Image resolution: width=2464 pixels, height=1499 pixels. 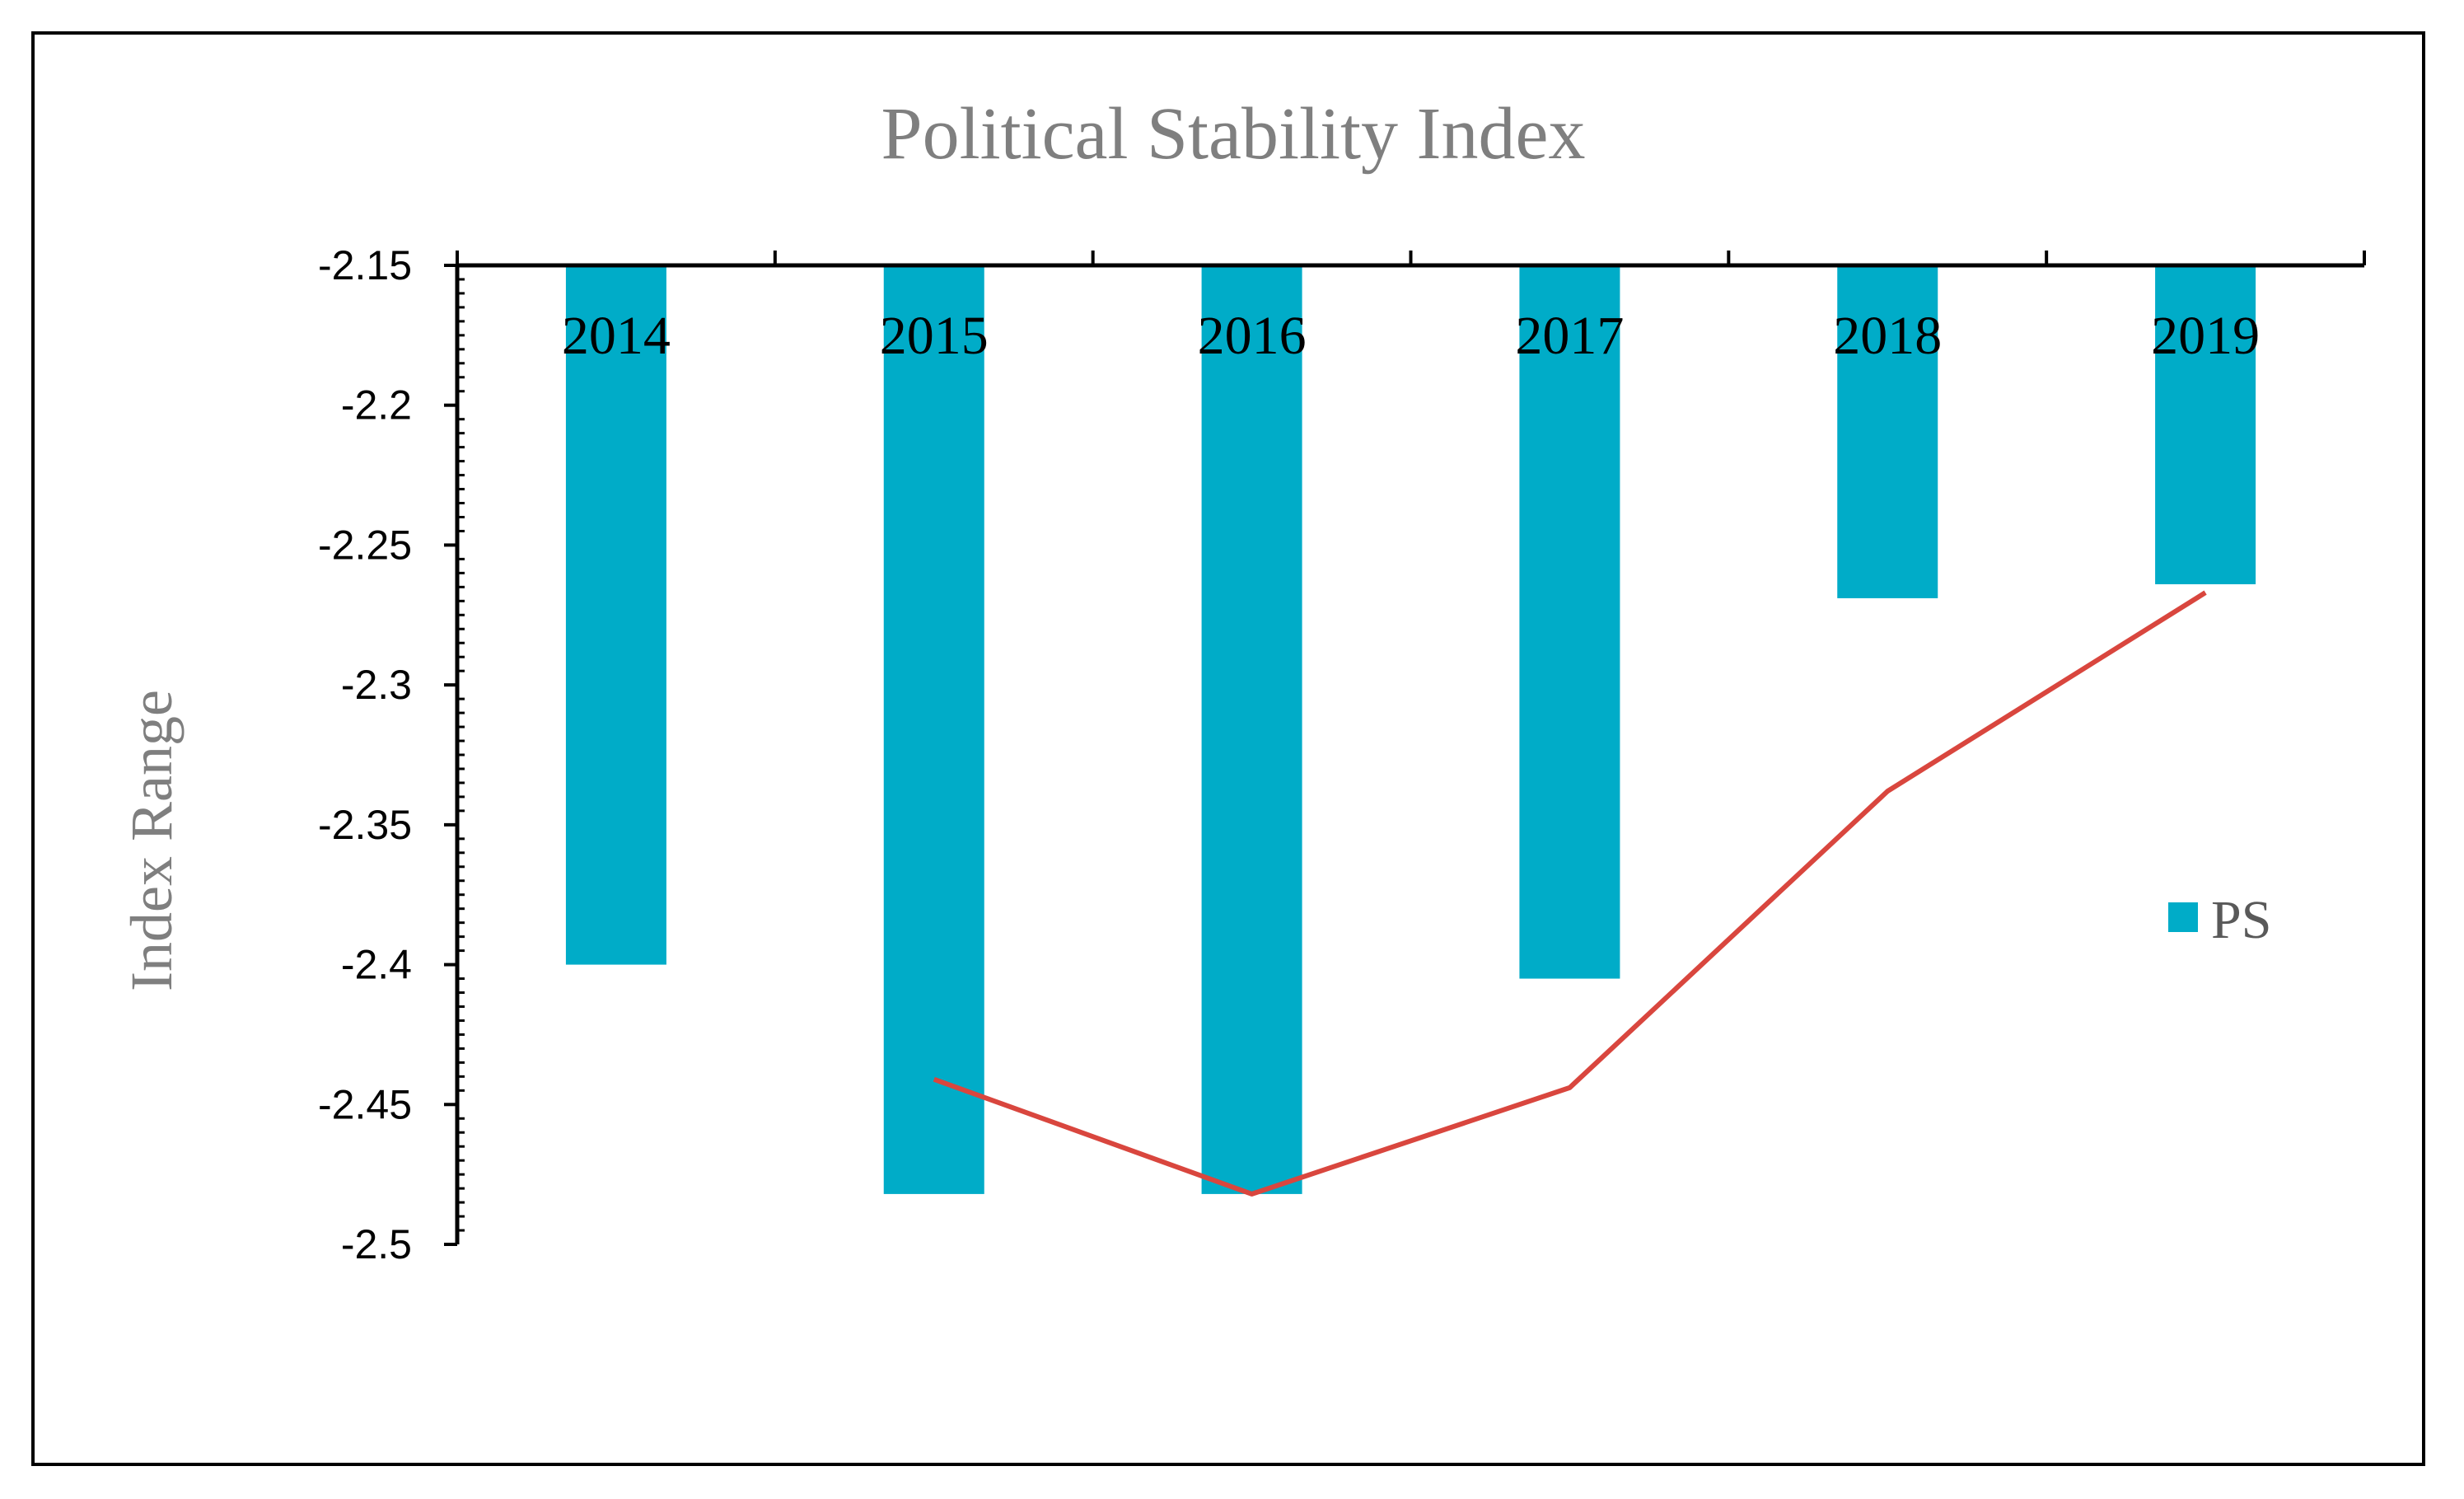 What do you see at coordinates (2205, 424) in the screenshot?
I see `bar-2019` at bounding box center [2205, 424].